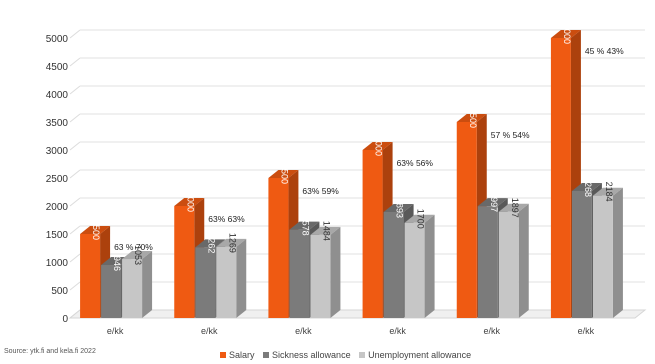 The image size is (655, 364). Describe the element at coordinates (57, 263) in the screenshot. I see `y-tick-label: 1000` at that location.